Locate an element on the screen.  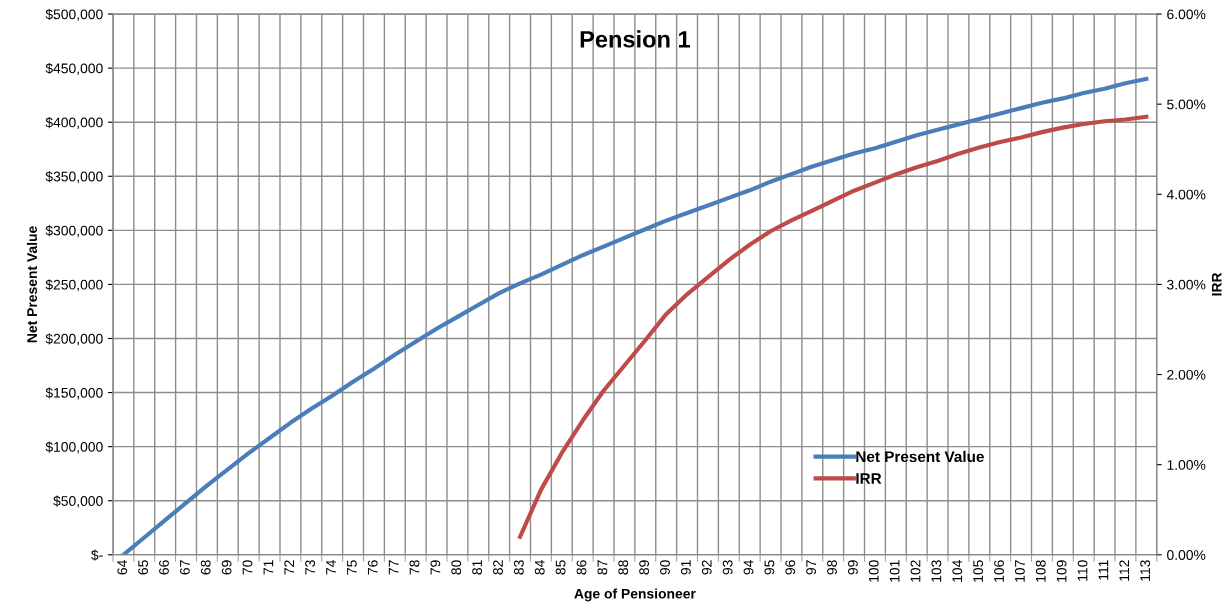
x-tick-label: 91 is located at coordinates (685, 567).